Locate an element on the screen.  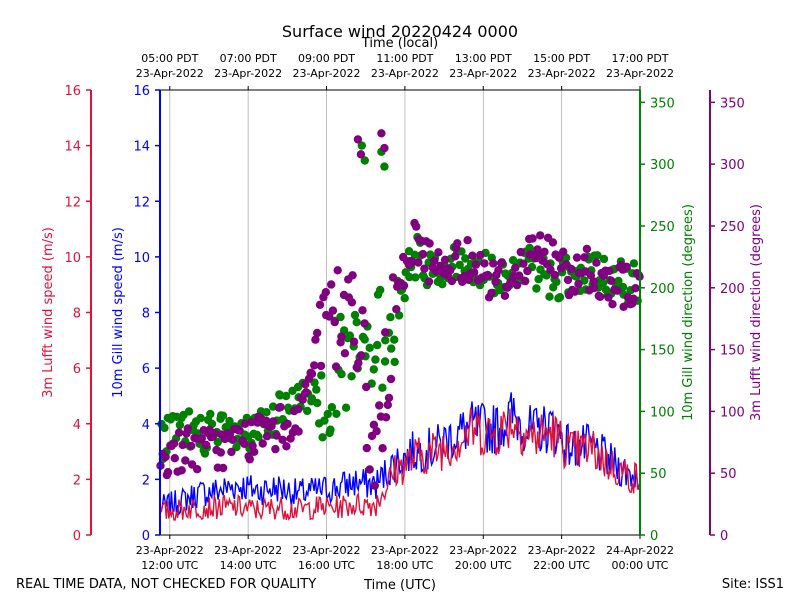
top-tick-label-date: 23-Apr-2022 is located at coordinates (248, 73).